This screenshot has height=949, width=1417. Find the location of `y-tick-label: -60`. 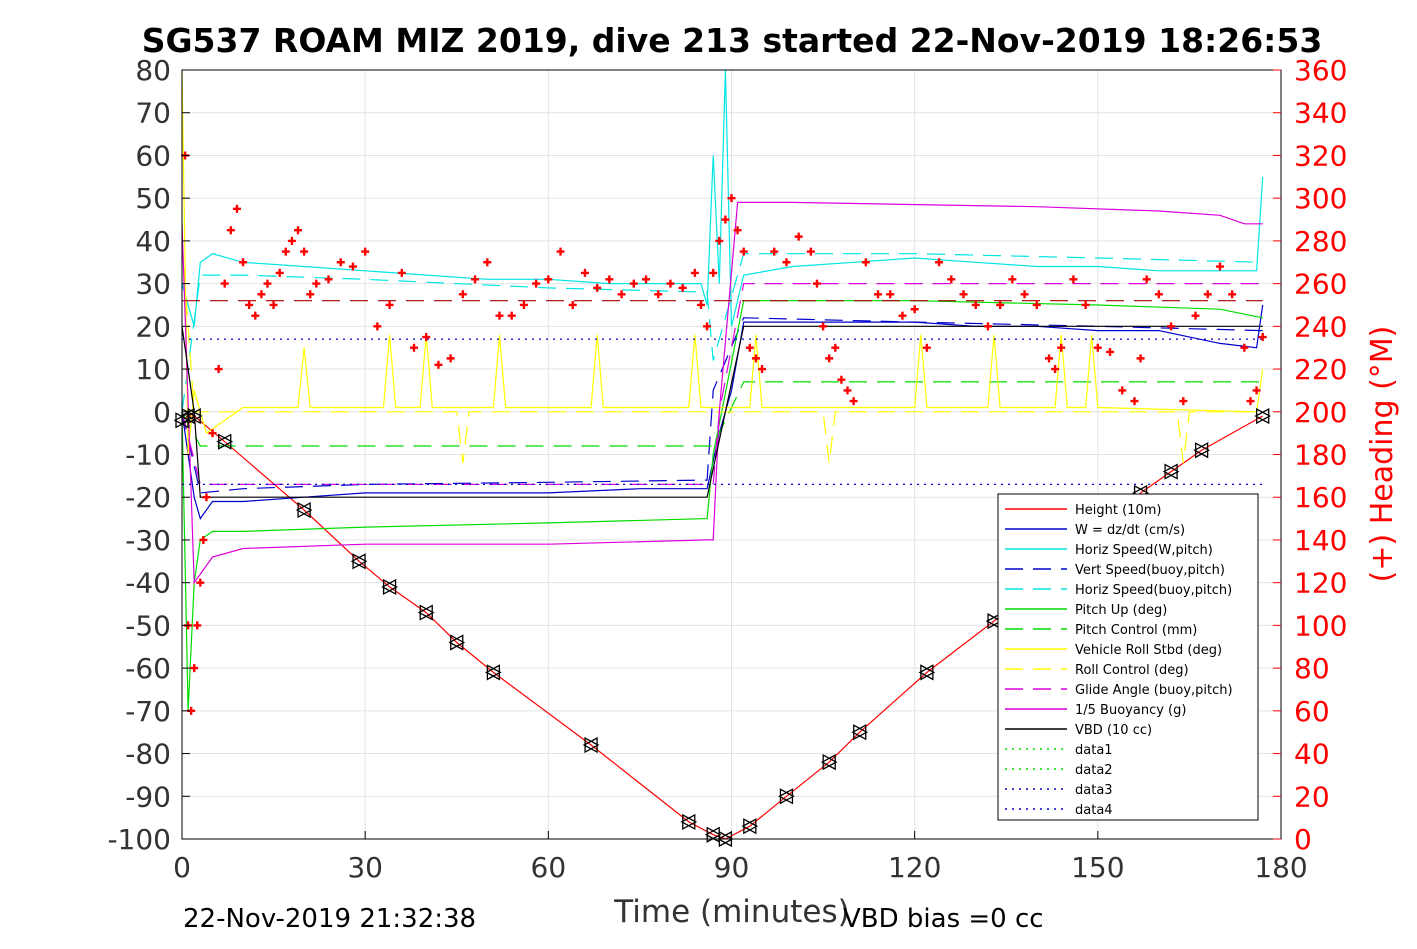

y-tick-label: -60 is located at coordinates (148, 668).